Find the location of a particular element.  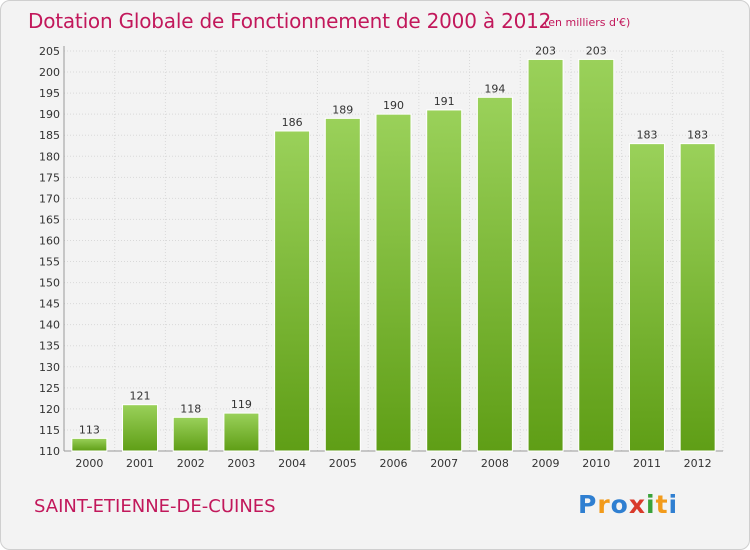

x-tick-label-2006: 2006 is located at coordinates (394, 463).